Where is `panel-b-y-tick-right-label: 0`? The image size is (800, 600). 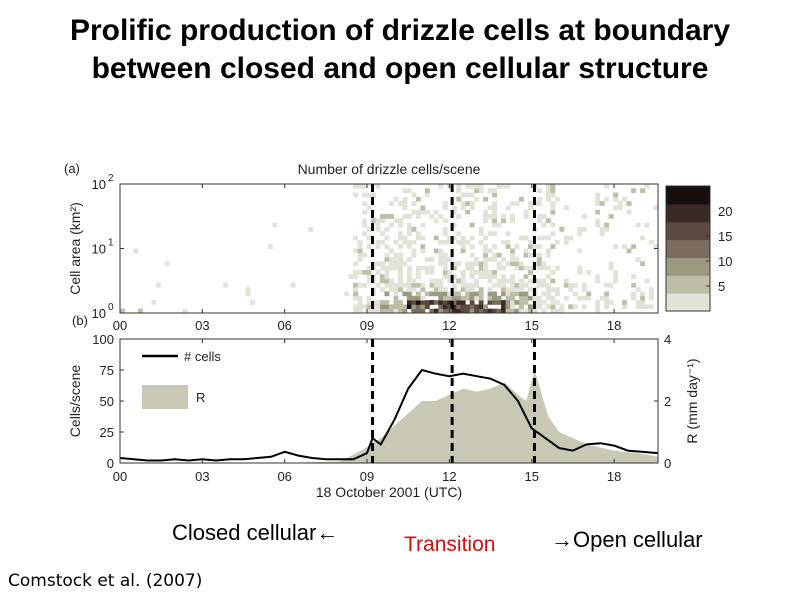
panel-b-y-tick-right-label: 0 is located at coordinates (667, 463).